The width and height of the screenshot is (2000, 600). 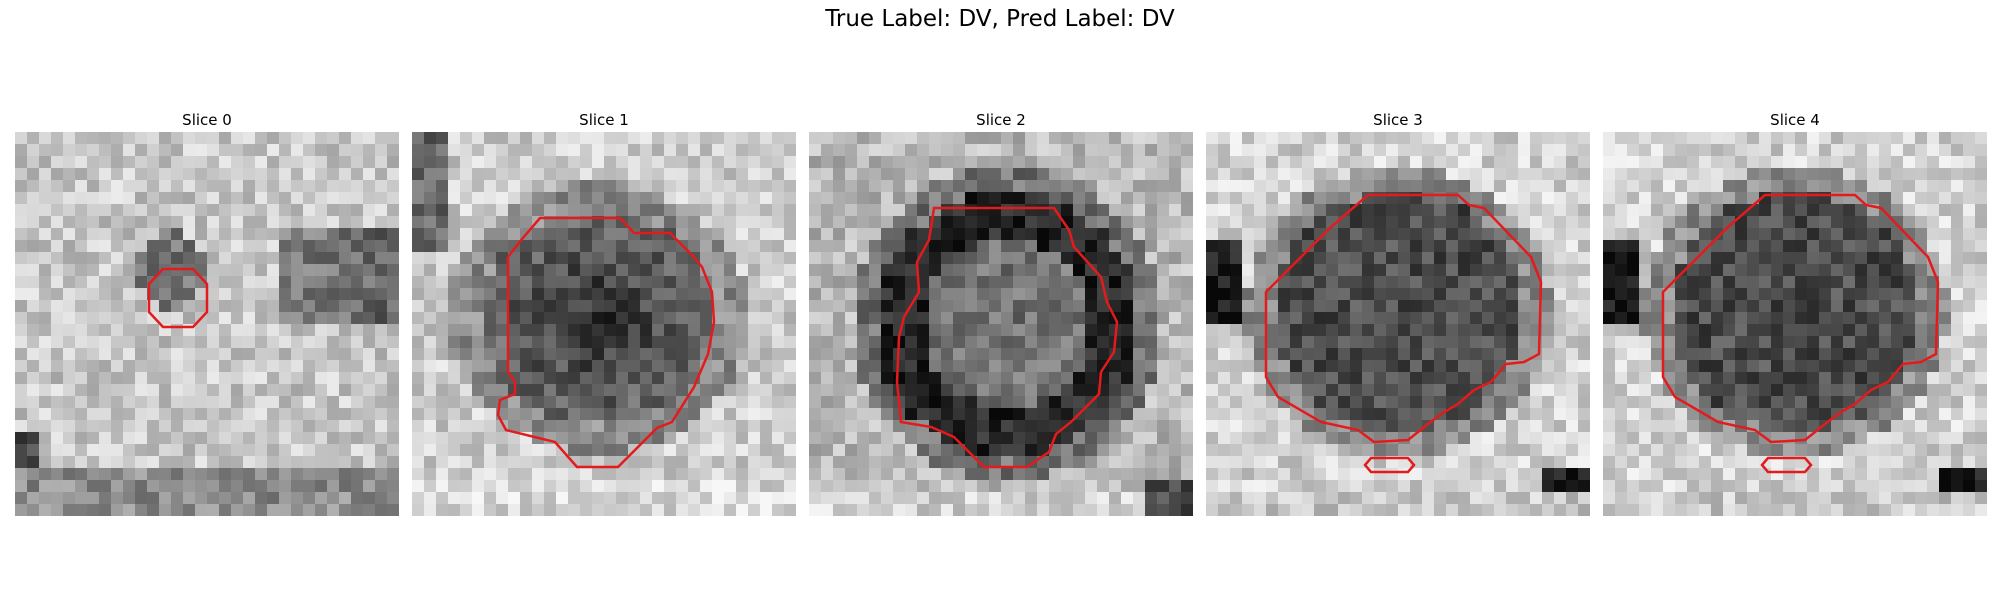 What do you see at coordinates (1000, 19) in the screenshot?
I see `figure-title: True Label: DV, Pred Label: DV` at bounding box center [1000, 19].